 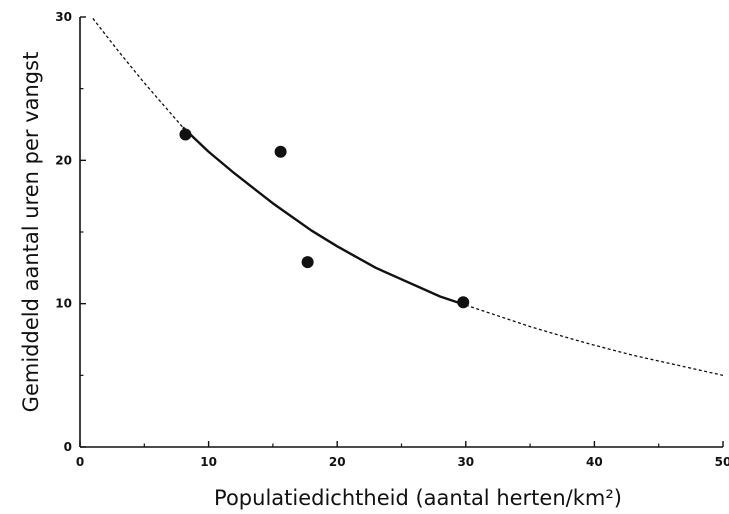 What do you see at coordinates (63, 160) in the screenshot?
I see `y-tick-label: 20` at bounding box center [63, 160].